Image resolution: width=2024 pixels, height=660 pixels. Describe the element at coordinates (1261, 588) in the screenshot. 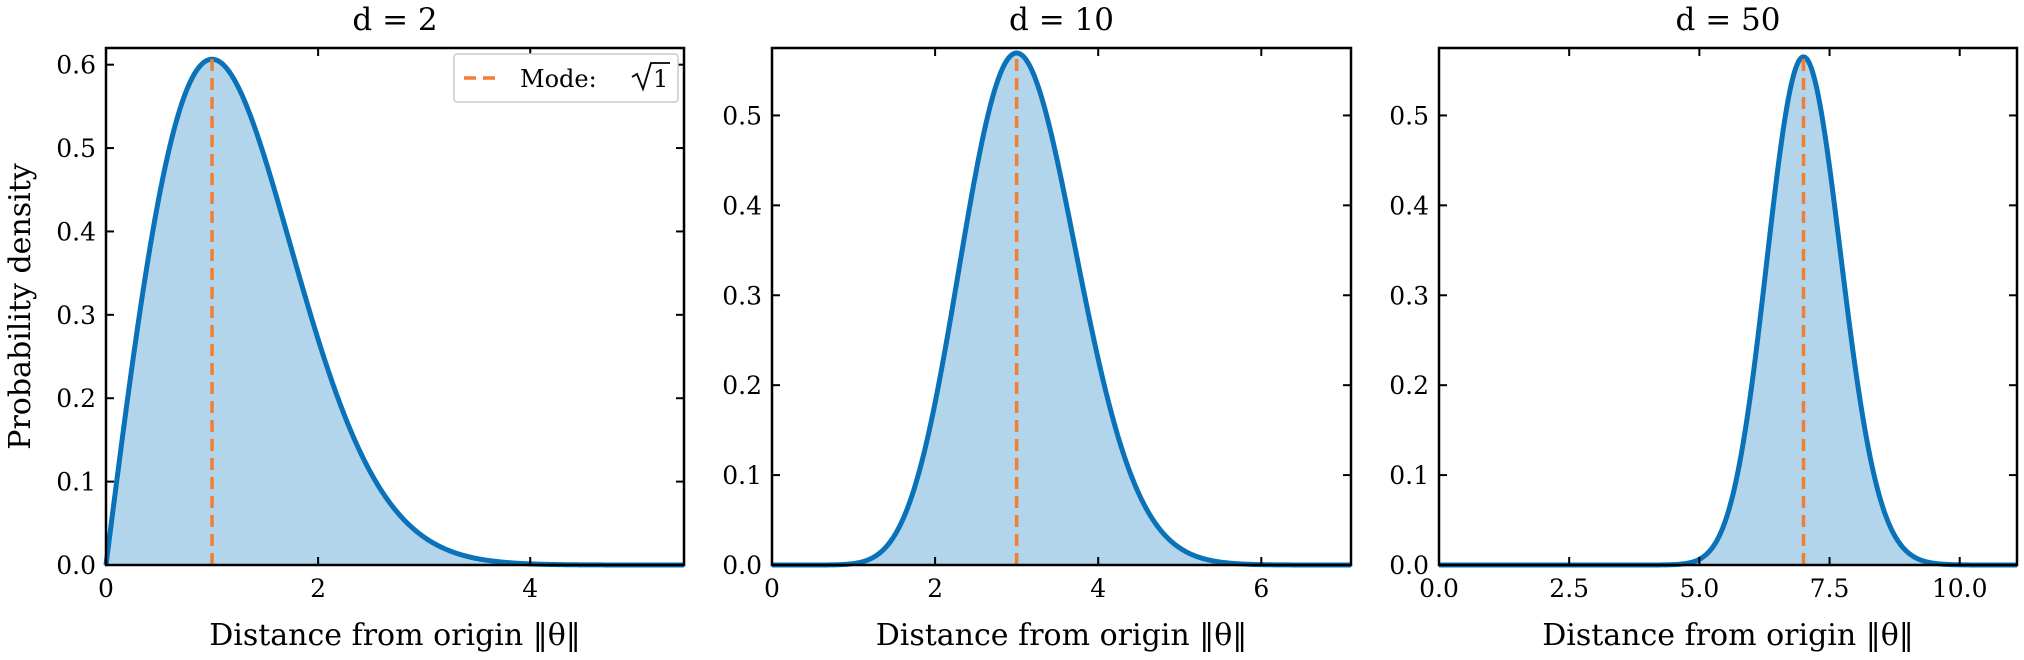

I see `x-tick-label: 6` at that location.